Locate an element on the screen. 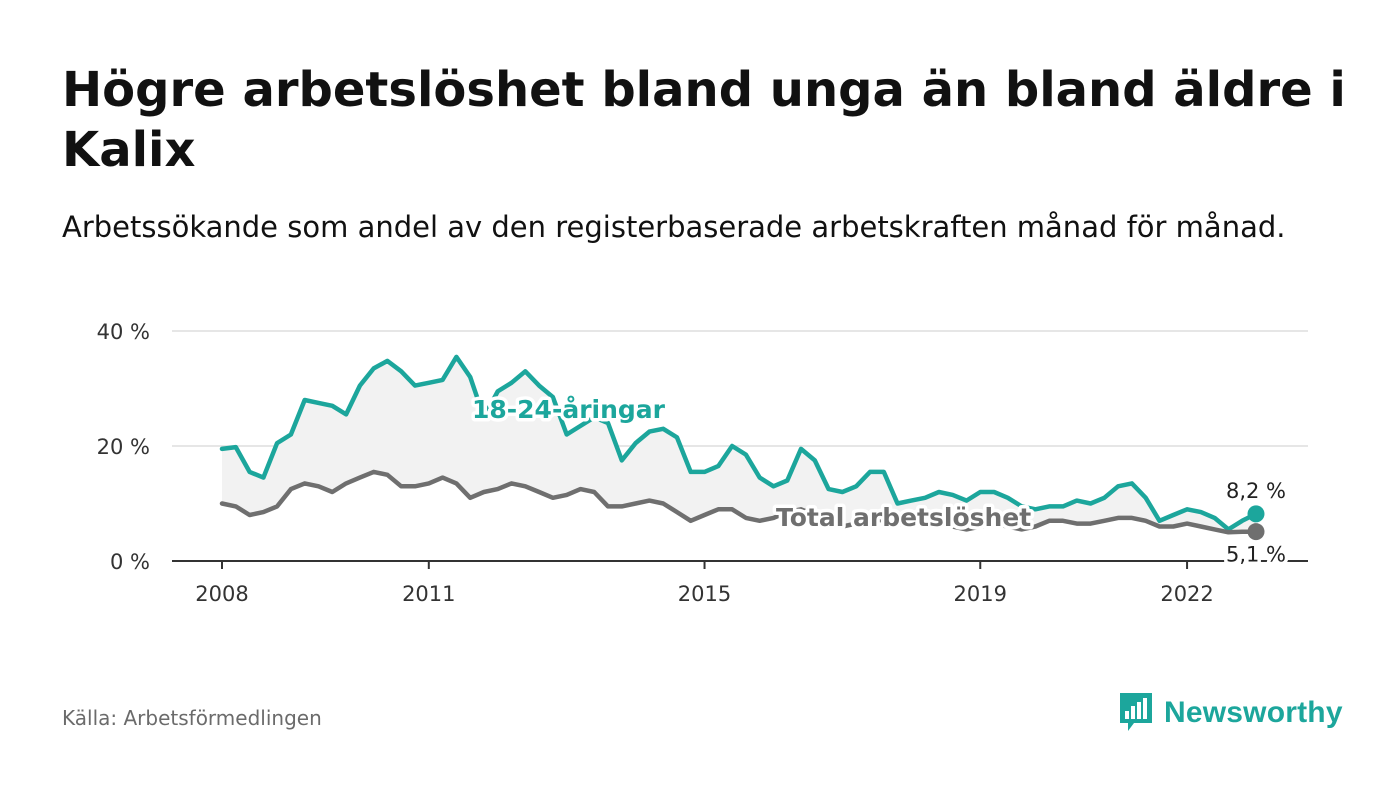 This screenshot has width=1400, height=794. youth-series-label-halo: 18-24-åringar is located at coordinates (569, 409).